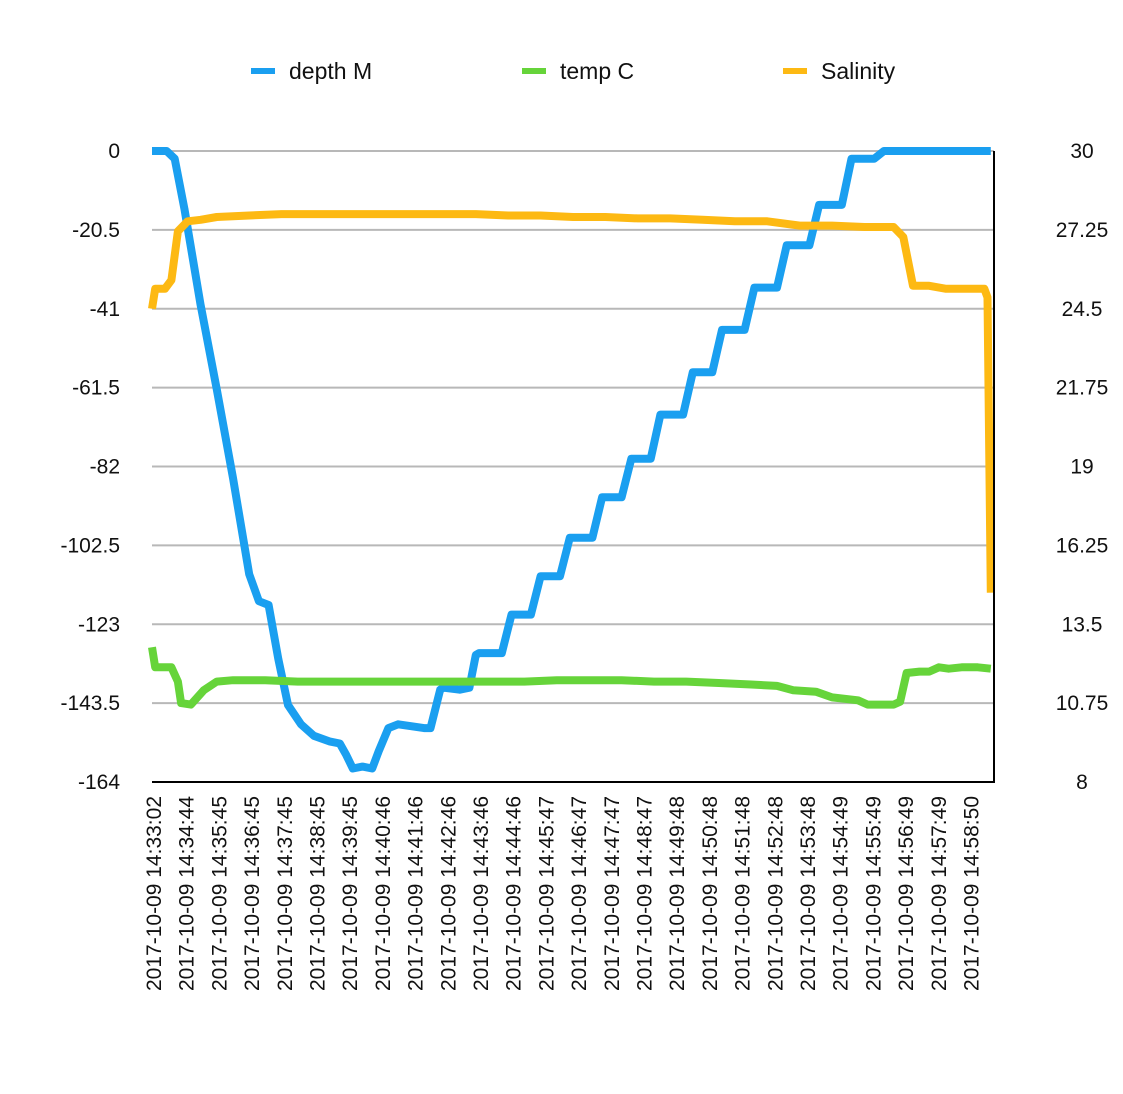 This screenshot has height=1094, width=1123. Describe the element at coordinates (1082, 703) in the screenshot. I see `y-right-tick-label: 10.75` at that location.